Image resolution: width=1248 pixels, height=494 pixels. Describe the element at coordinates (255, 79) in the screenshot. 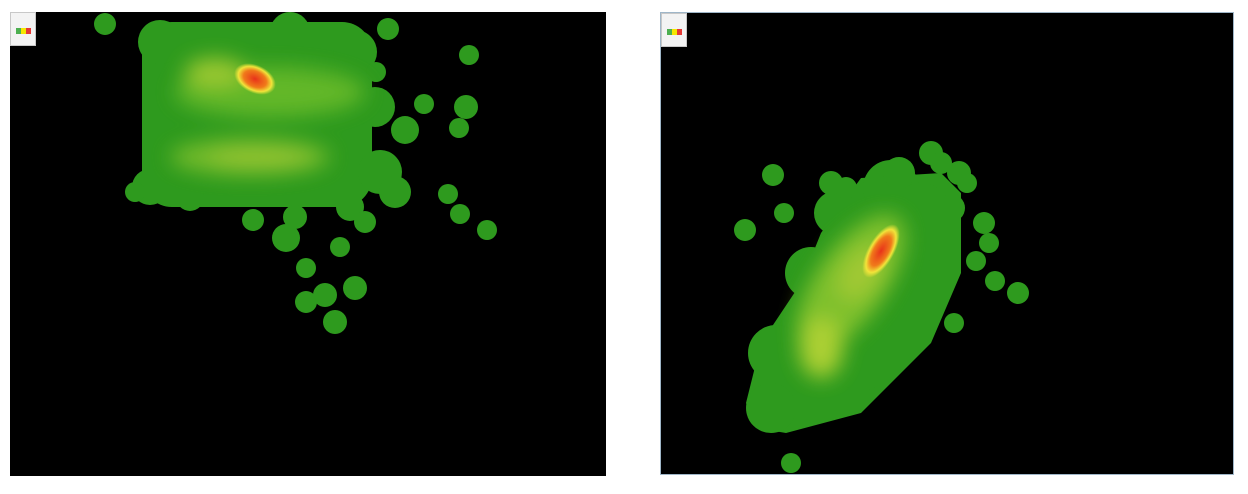

I see `heatmap-left-hotspot` at that location.